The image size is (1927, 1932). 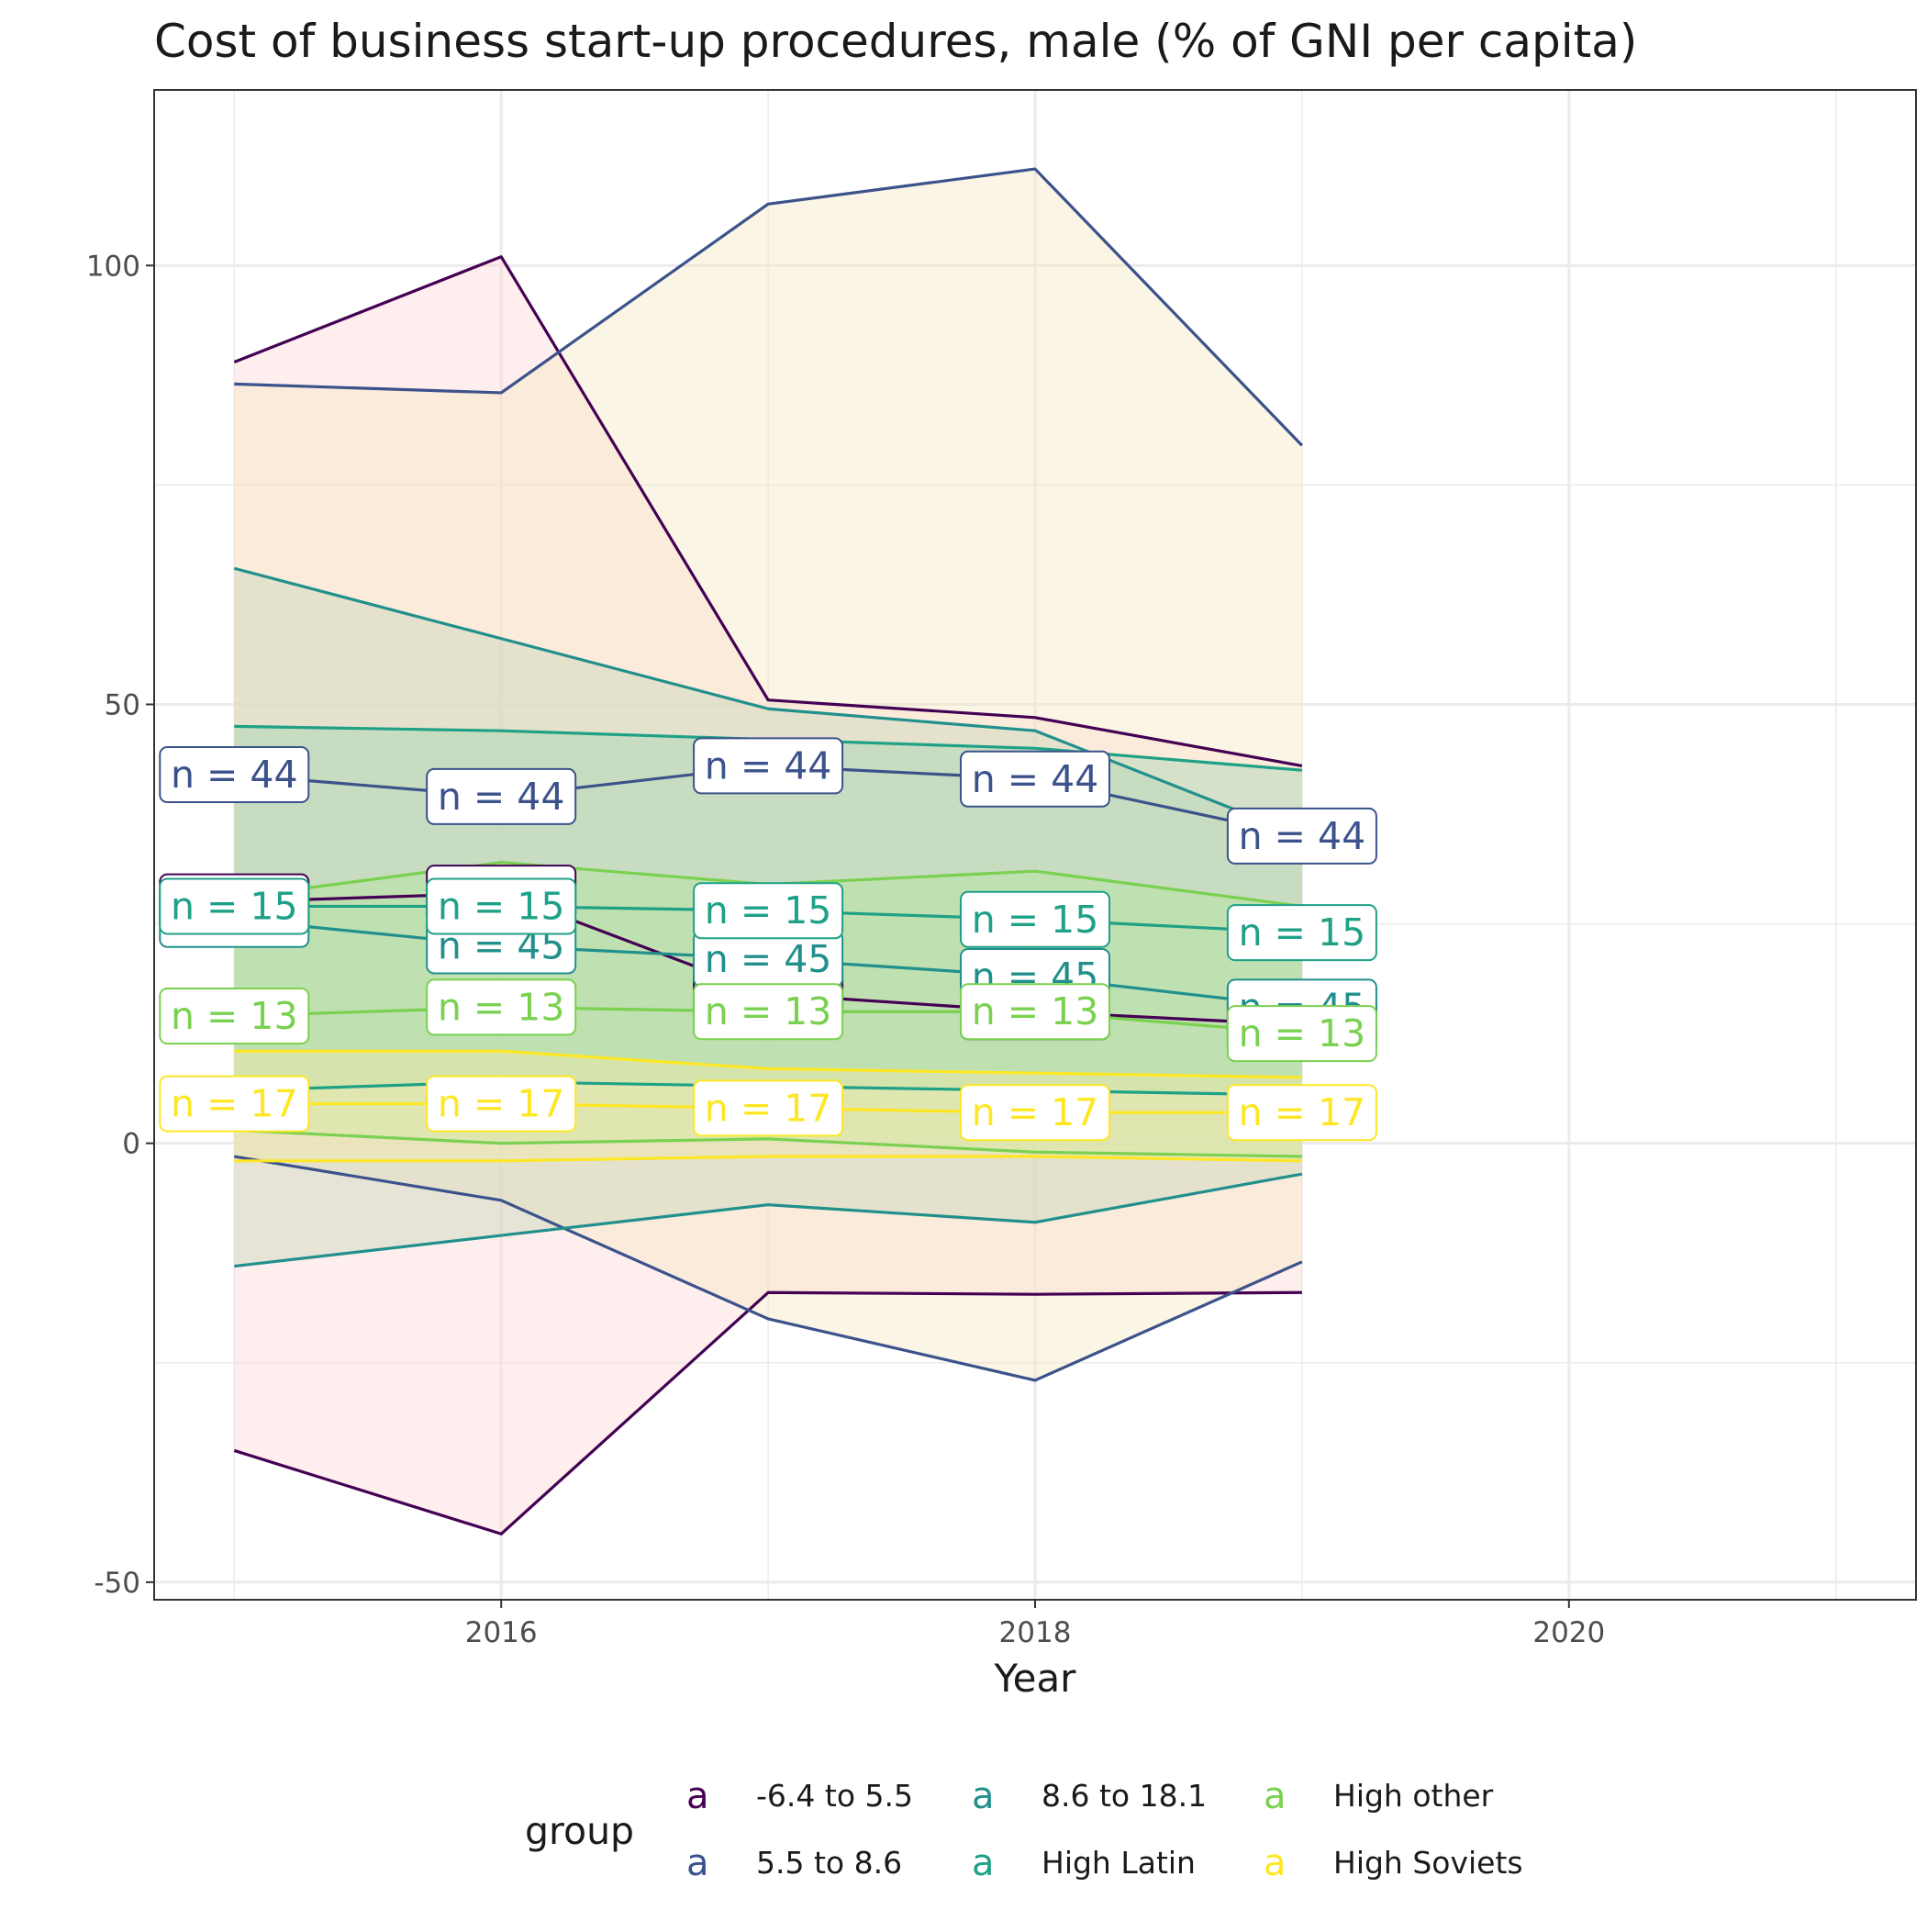 What do you see at coordinates (1568, 1632) in the screenshot?
I see `x-tick-label: 2020` at bounding box center [1568, 1632].